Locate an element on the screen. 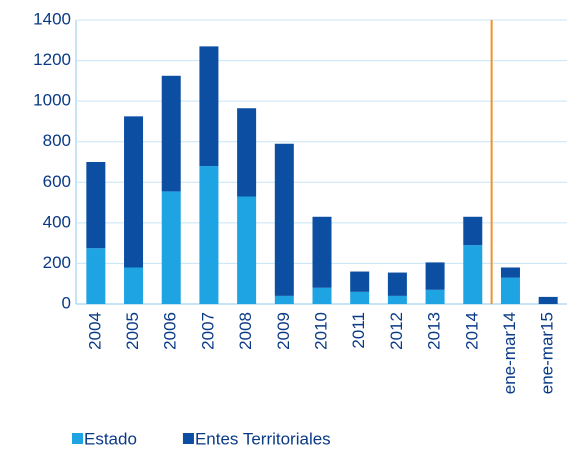 The height and width of the screenshot is (458, 573). x-tick-label: 2008 is located at coordinates (245, 331).